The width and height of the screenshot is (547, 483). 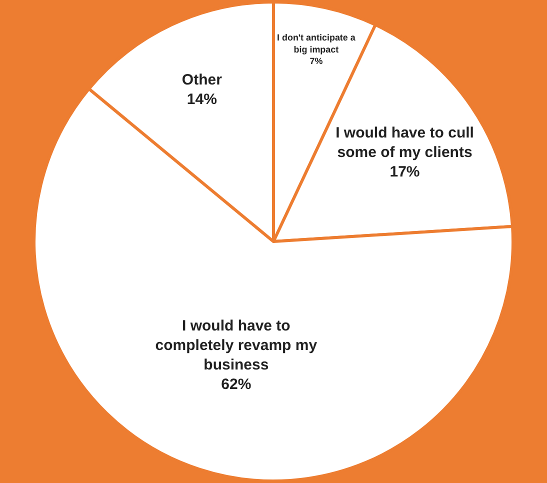 What do you see at coordinates (201, 99) in the screenshot?
I see `data-label: 14%` at bounding box center [201, 99].